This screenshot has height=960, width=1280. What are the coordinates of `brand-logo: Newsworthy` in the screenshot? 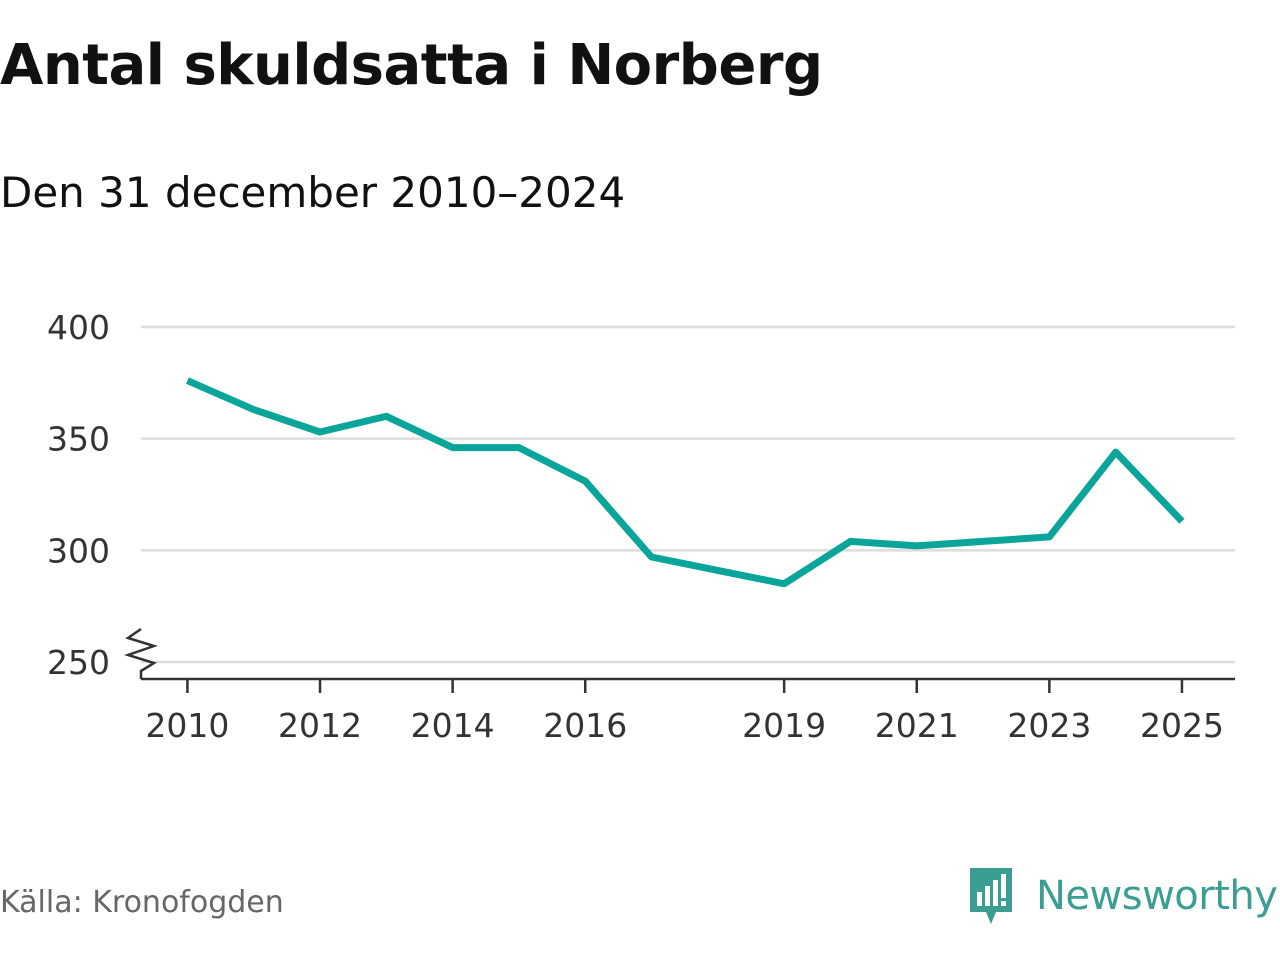 It's located at (1122, 896).